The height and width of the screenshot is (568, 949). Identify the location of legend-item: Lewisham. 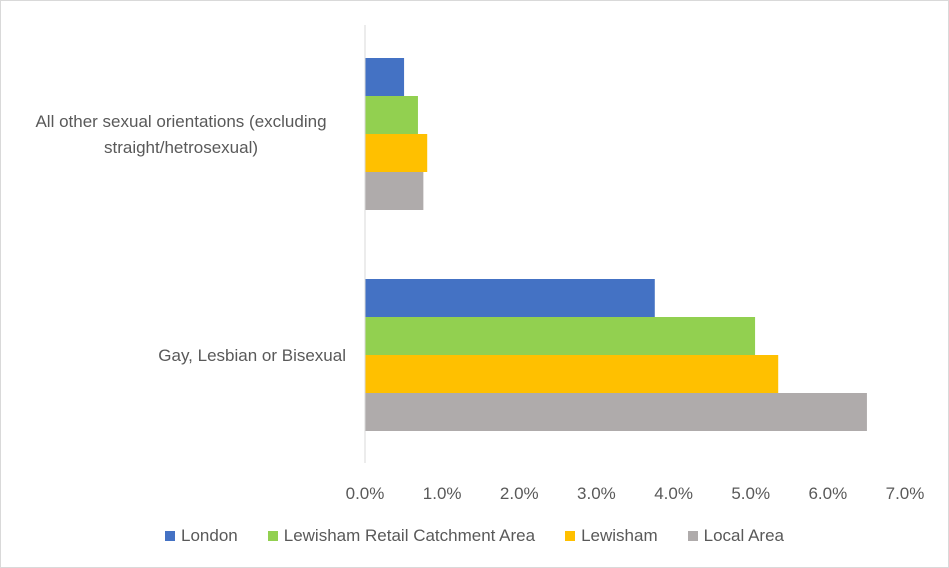
(611, 536).